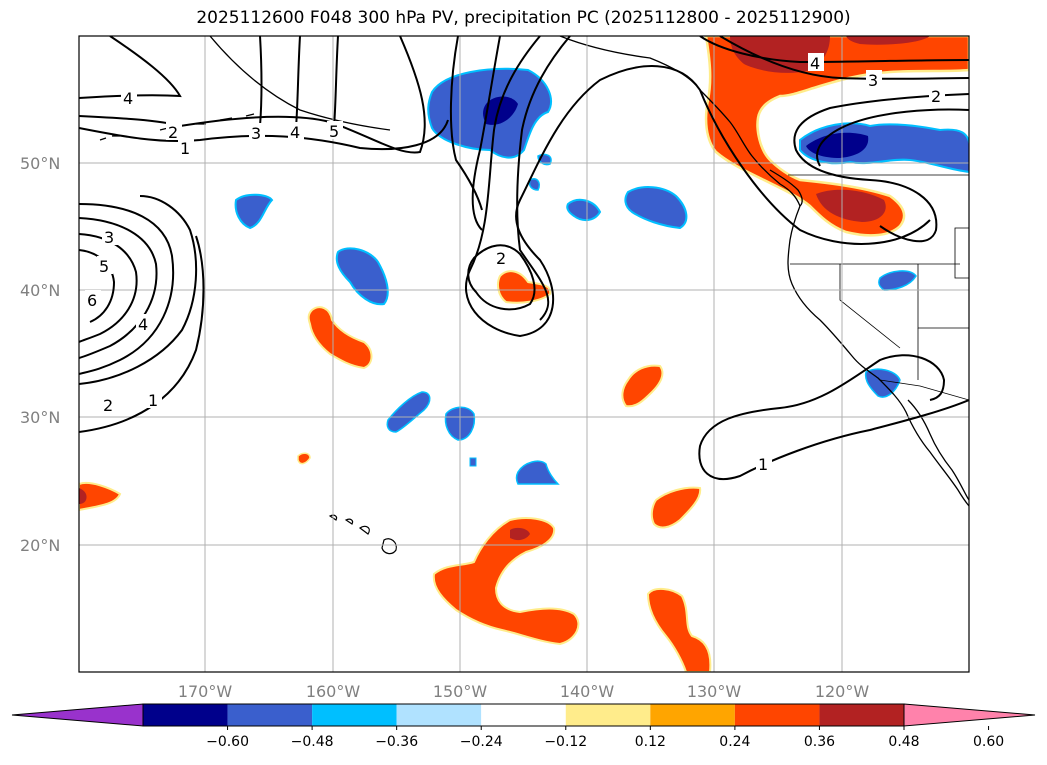 This screenshot has height=765, width=1047. What do you see at coordinates (92, 300) in the screenshot?
I see `contour-label: 6` at bounding box center [92, 300].